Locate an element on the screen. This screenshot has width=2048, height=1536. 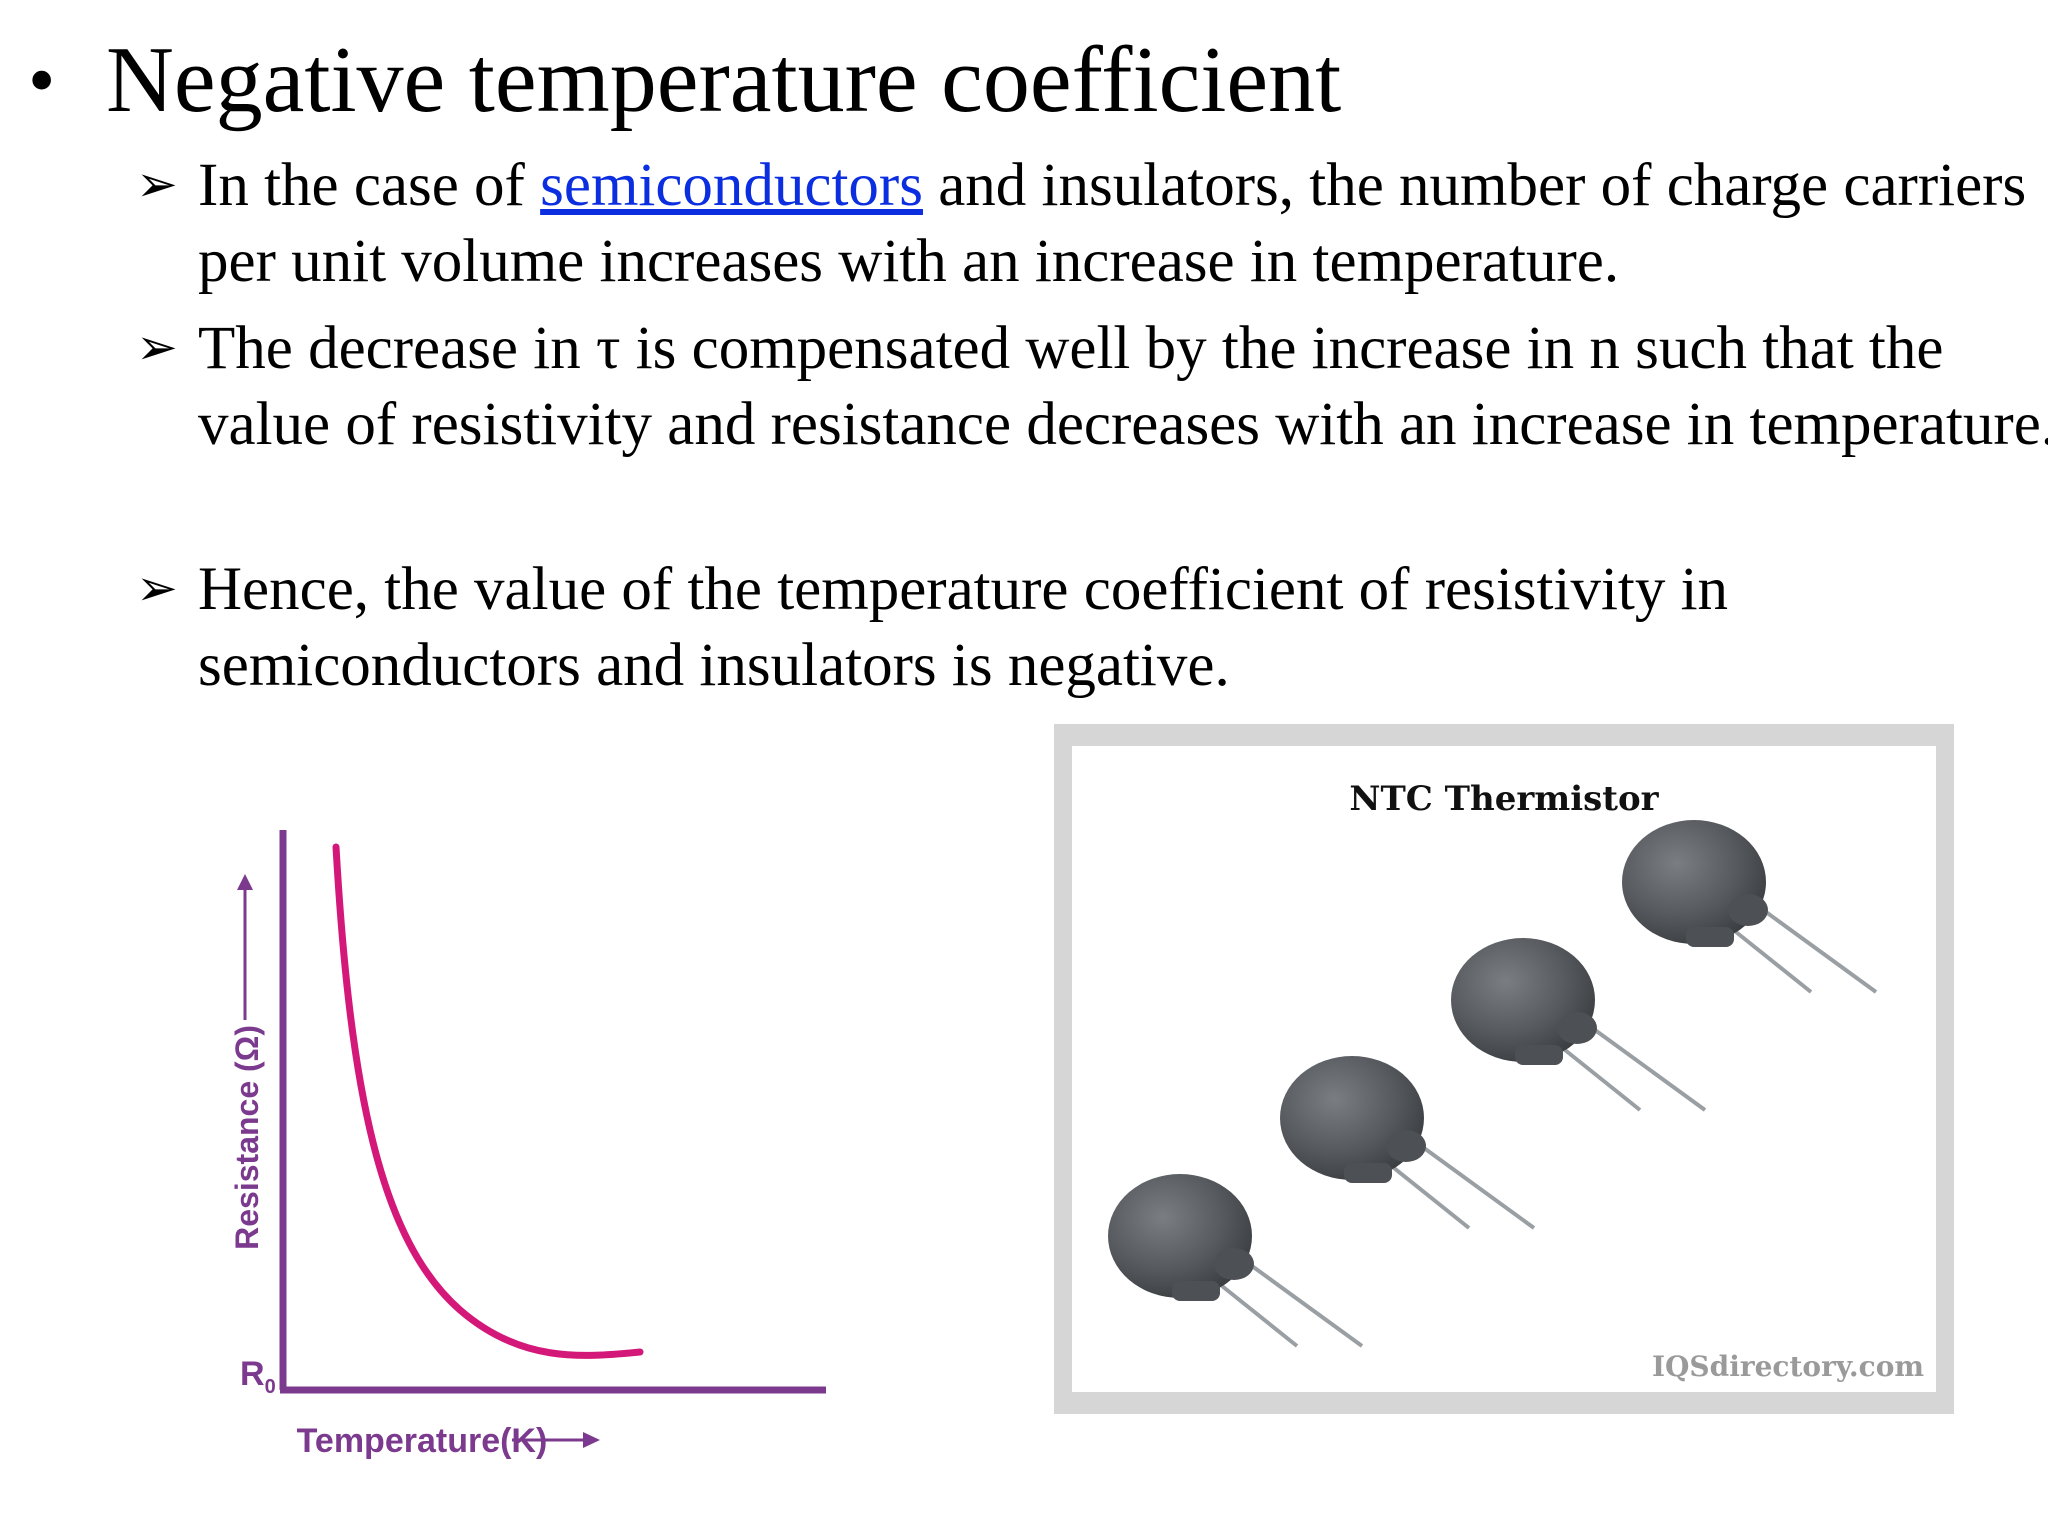
y-arrow-icon is located at coordinates (245, 882).